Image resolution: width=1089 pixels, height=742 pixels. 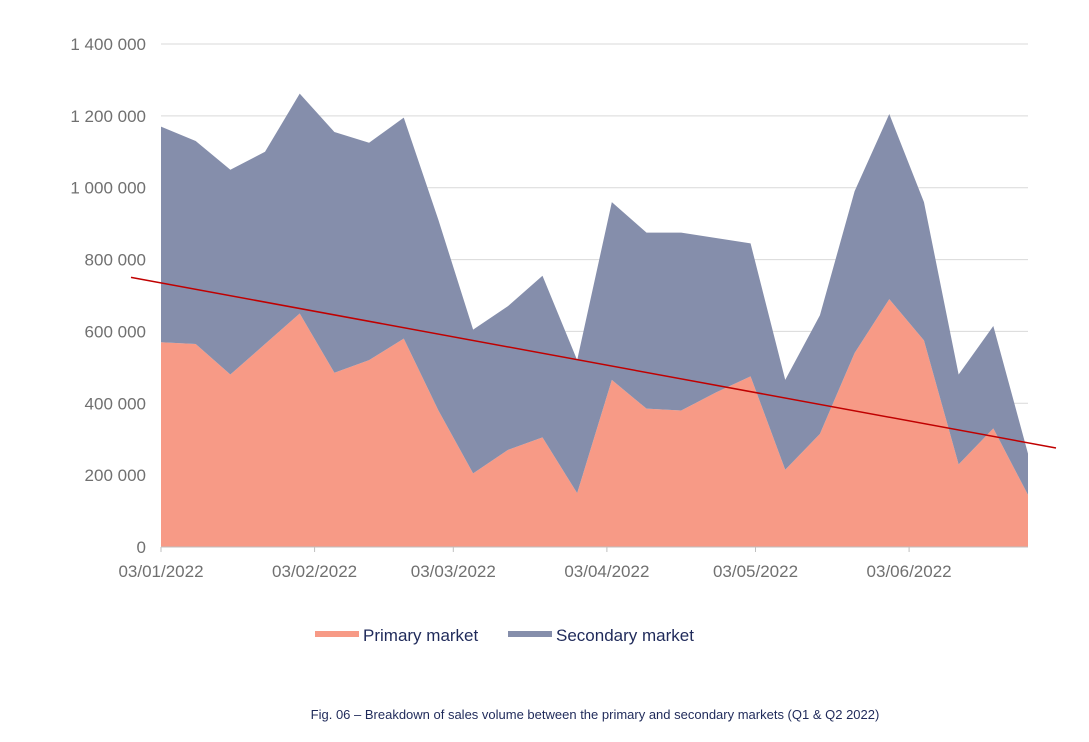 What do you see at coordinates (504, 635) in the screenshot?
I see `legend: Primary market Secondary market` at bounding box center [504, 635].